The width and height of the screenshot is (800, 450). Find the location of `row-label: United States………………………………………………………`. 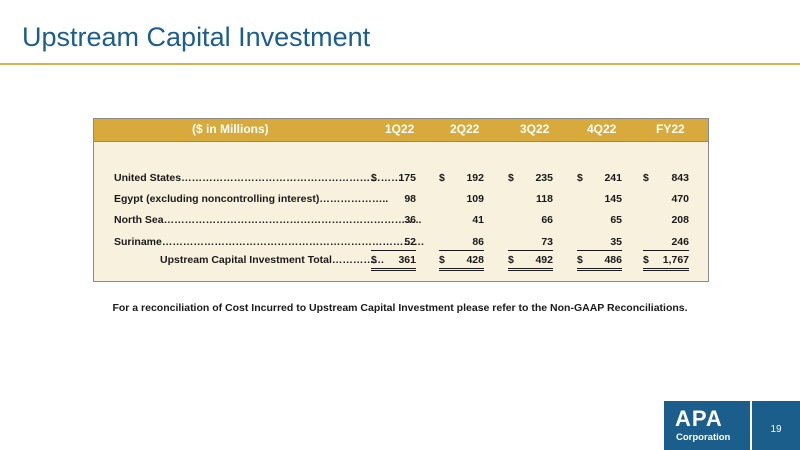

row-label: United States……………………………………………………… is located at coordinates (258, 178).